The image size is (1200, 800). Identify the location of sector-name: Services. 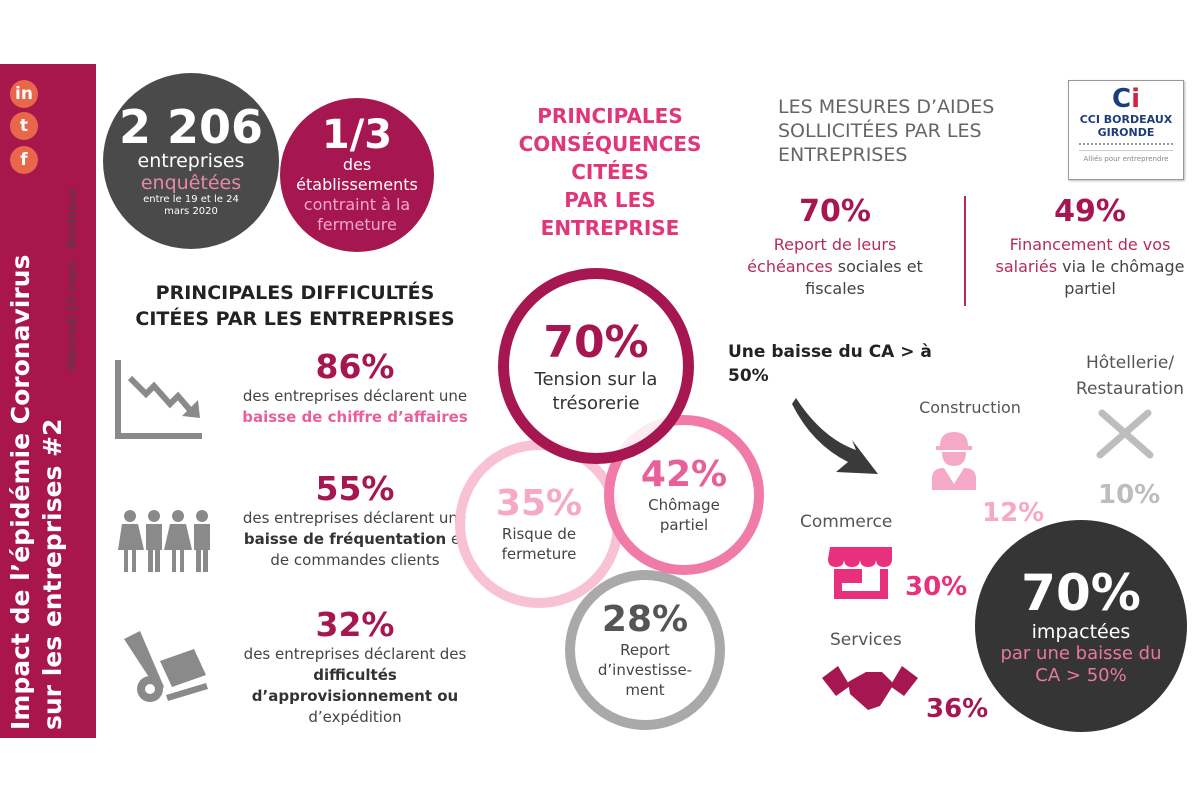
(866, 640).